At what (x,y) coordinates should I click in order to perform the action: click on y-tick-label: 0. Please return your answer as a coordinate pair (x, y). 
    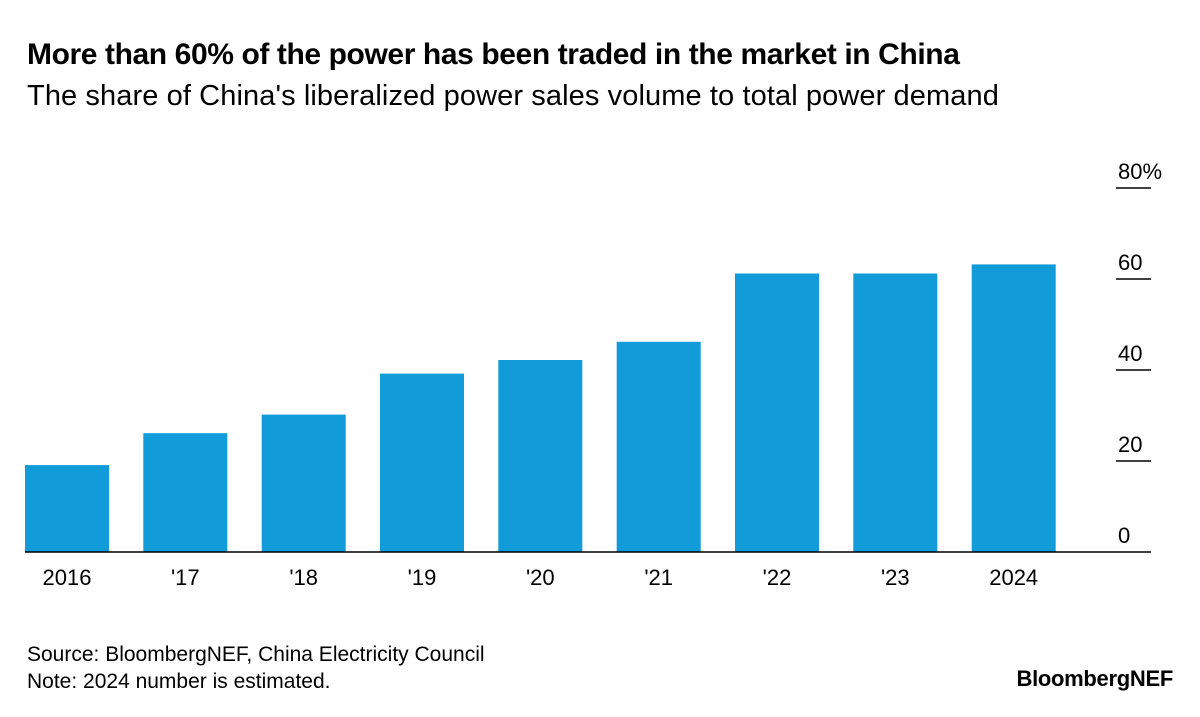
    Looking at the image, I should click on (1124, 535).